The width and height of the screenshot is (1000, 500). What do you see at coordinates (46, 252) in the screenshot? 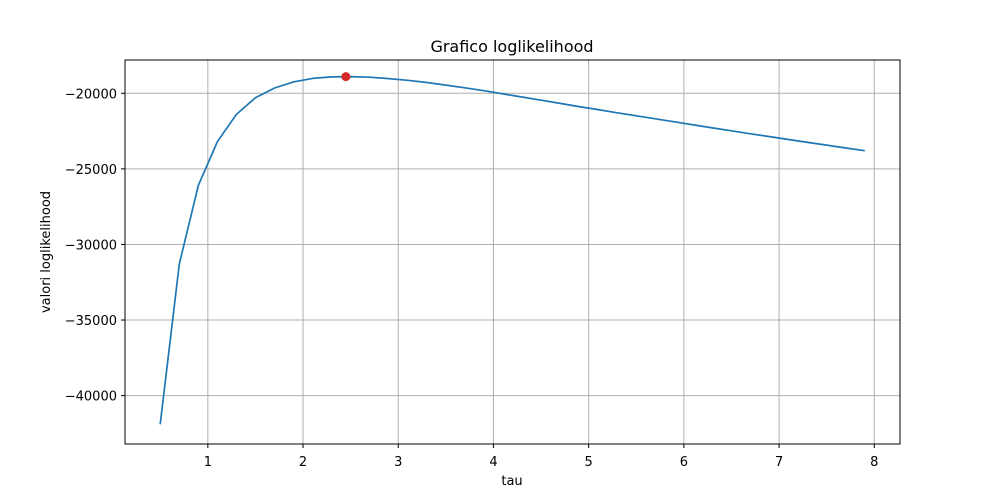
I see `y-axis-label: valori loglikelihood` at bounding box center [46, 252].